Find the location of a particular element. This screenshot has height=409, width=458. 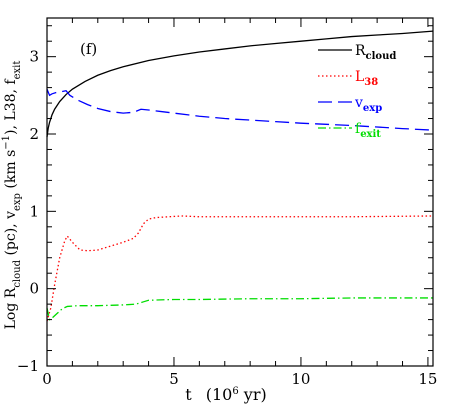

legend-label: Rcloud is located at coordinates (375, 52).